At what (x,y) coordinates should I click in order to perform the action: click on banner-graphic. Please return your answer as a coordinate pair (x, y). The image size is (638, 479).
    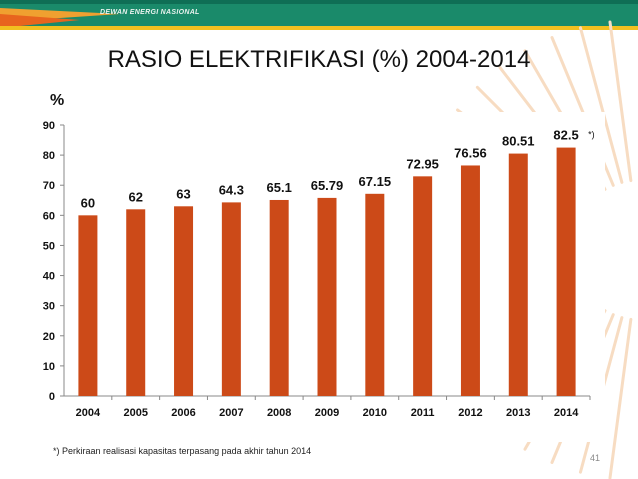
    Looking at the image, I should click on (319, 15).